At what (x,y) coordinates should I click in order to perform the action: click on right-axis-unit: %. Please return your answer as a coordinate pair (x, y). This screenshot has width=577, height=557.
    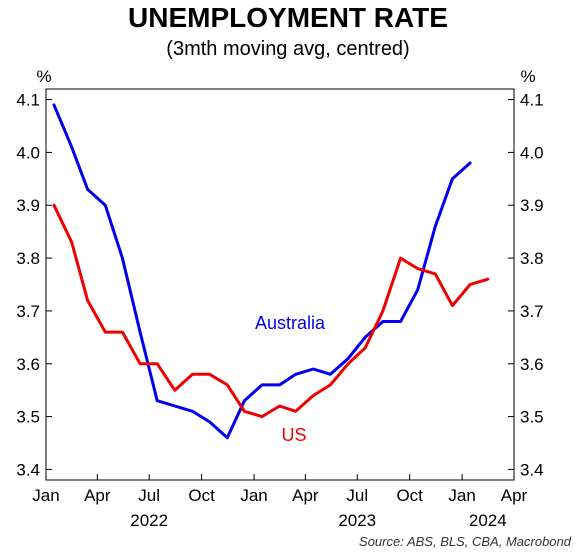
    Looking at the image, I should click on (527, 76).